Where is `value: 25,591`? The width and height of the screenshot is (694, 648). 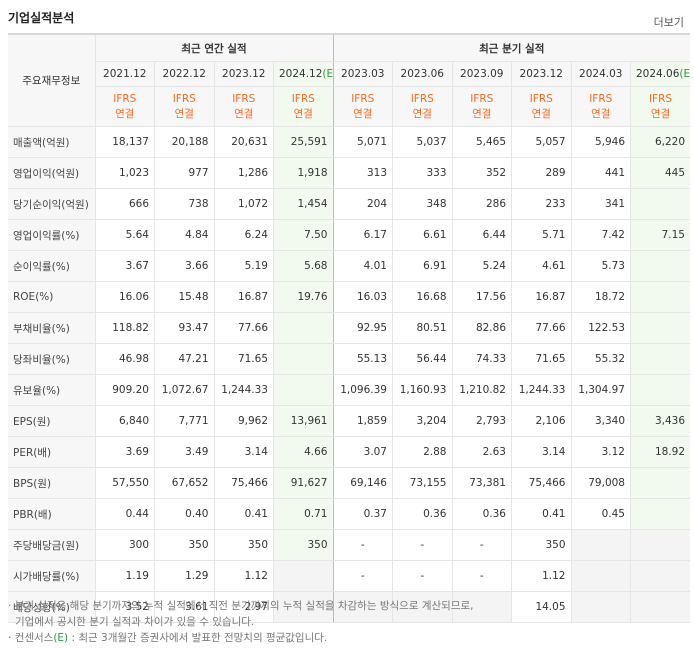 value: 25,591 is located at coordinates (309, 142).